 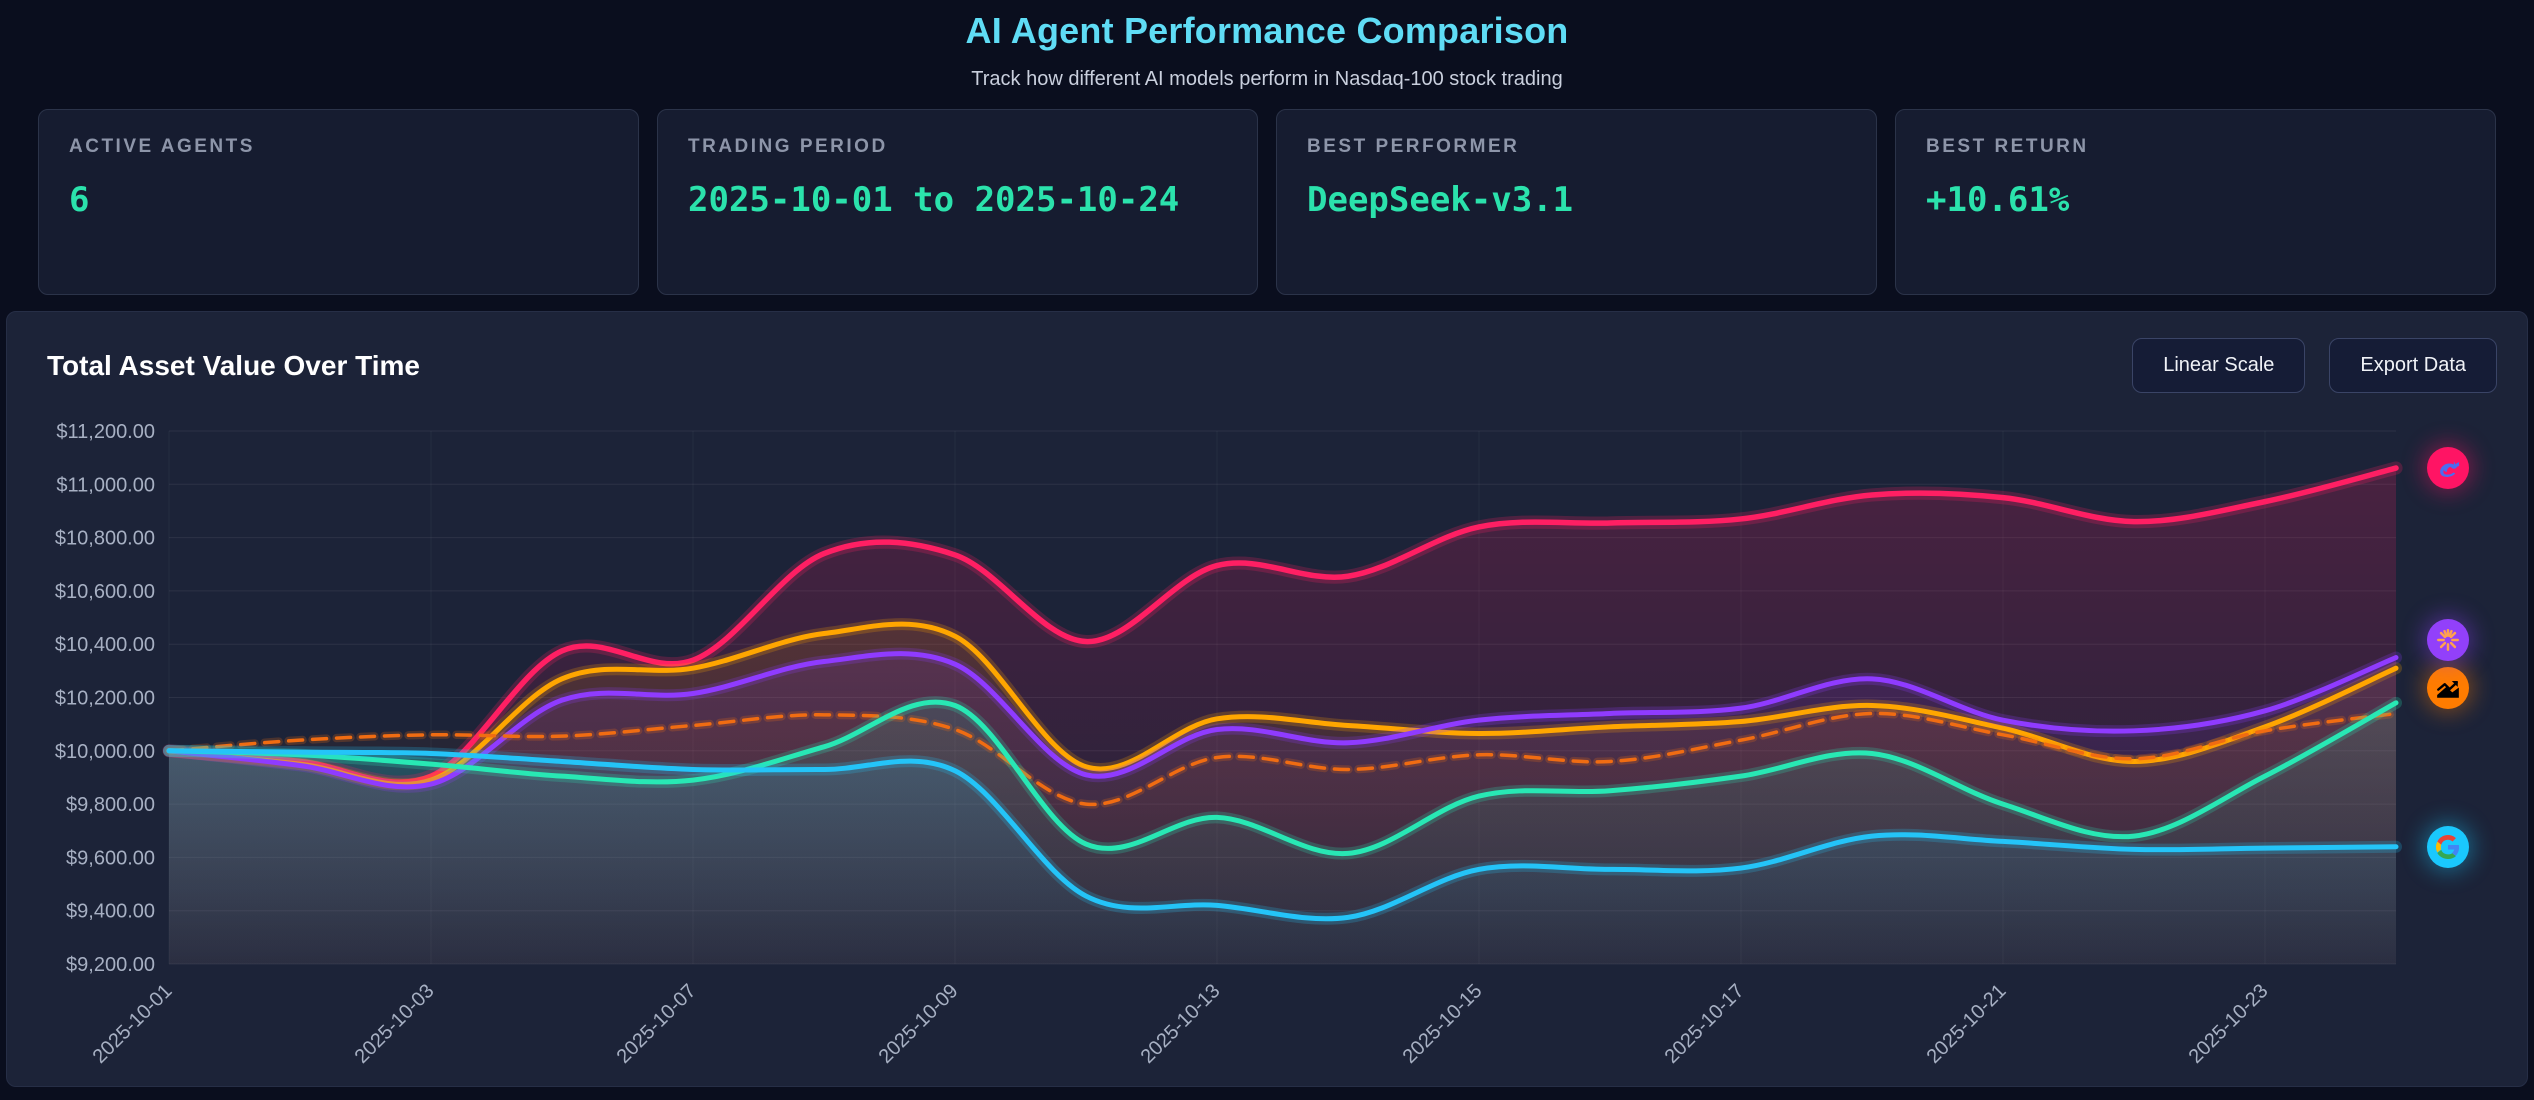 What do you see at coordinates (233, 365) in the screenshot?
I see `chart-title: Total Asset Value Over Time` at bounding box center [233, 365].